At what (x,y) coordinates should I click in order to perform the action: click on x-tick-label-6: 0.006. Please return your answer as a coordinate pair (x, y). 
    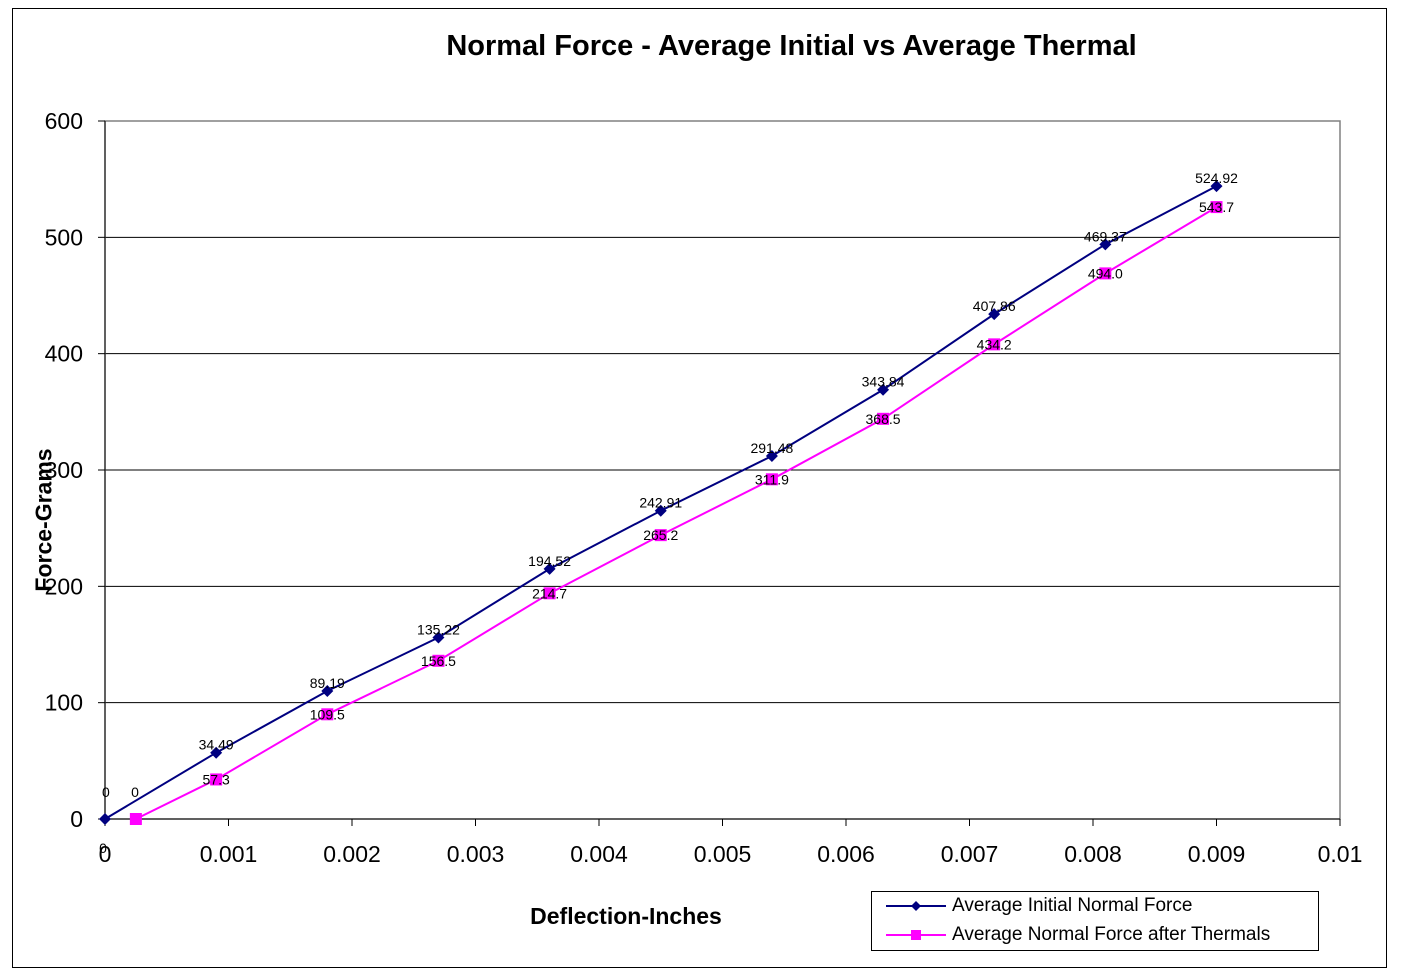
    Looking at the image, I should click on (846, 854).